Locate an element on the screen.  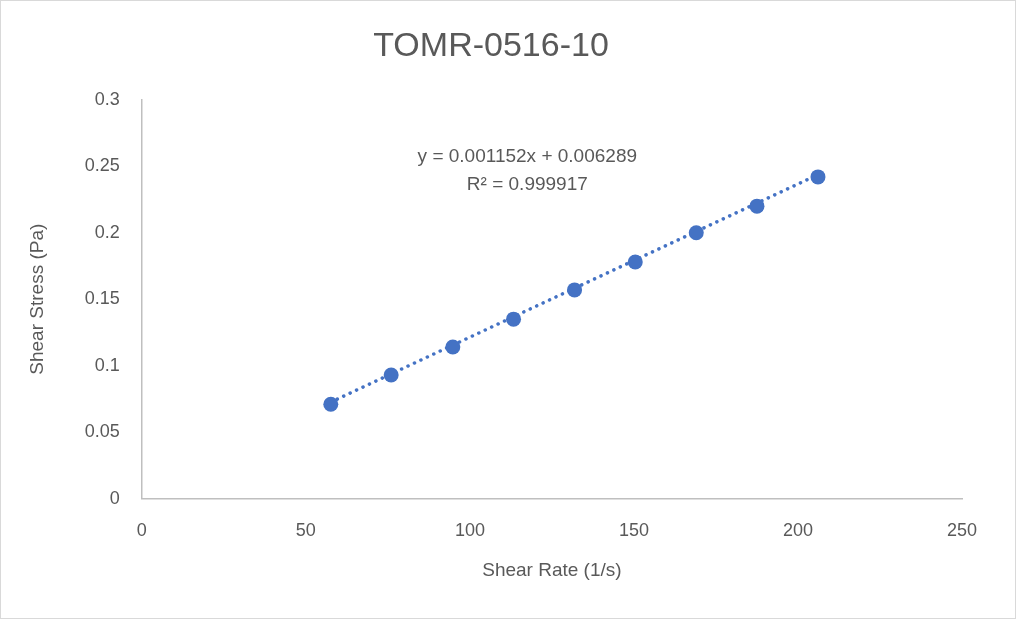
y-tick-label: 0.05 is located at coordinates (102, 431).